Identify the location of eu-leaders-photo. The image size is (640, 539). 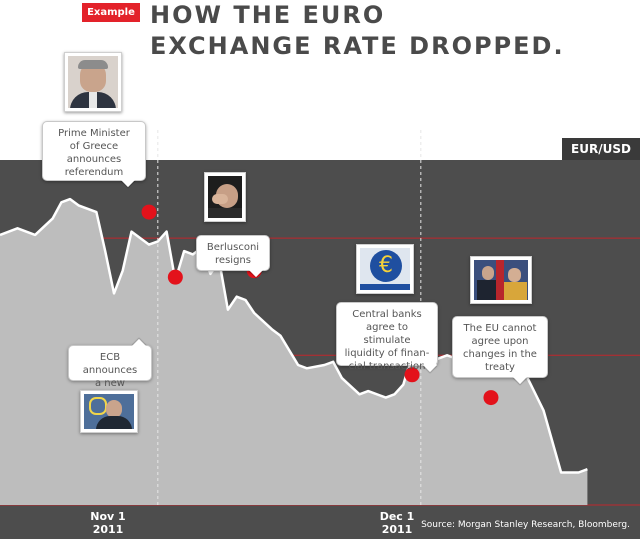
(501, 280).